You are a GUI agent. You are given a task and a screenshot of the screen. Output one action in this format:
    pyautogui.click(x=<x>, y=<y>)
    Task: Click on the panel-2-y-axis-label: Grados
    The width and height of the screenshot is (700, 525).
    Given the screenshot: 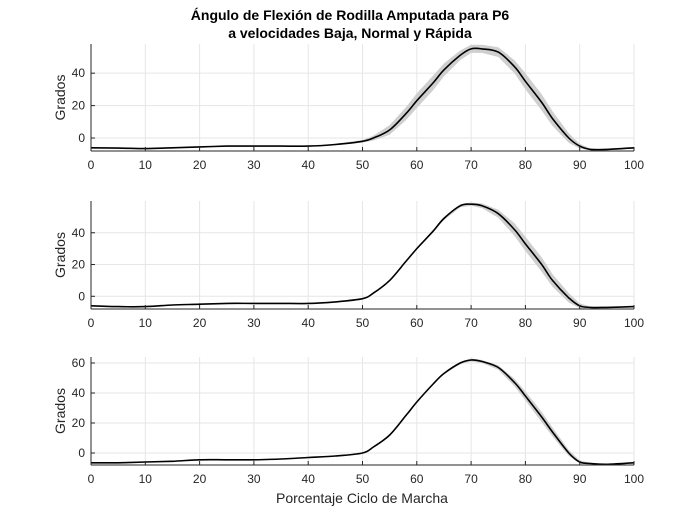 What is the action you would take?
    pyautogui.click(x=60, y=255)
    